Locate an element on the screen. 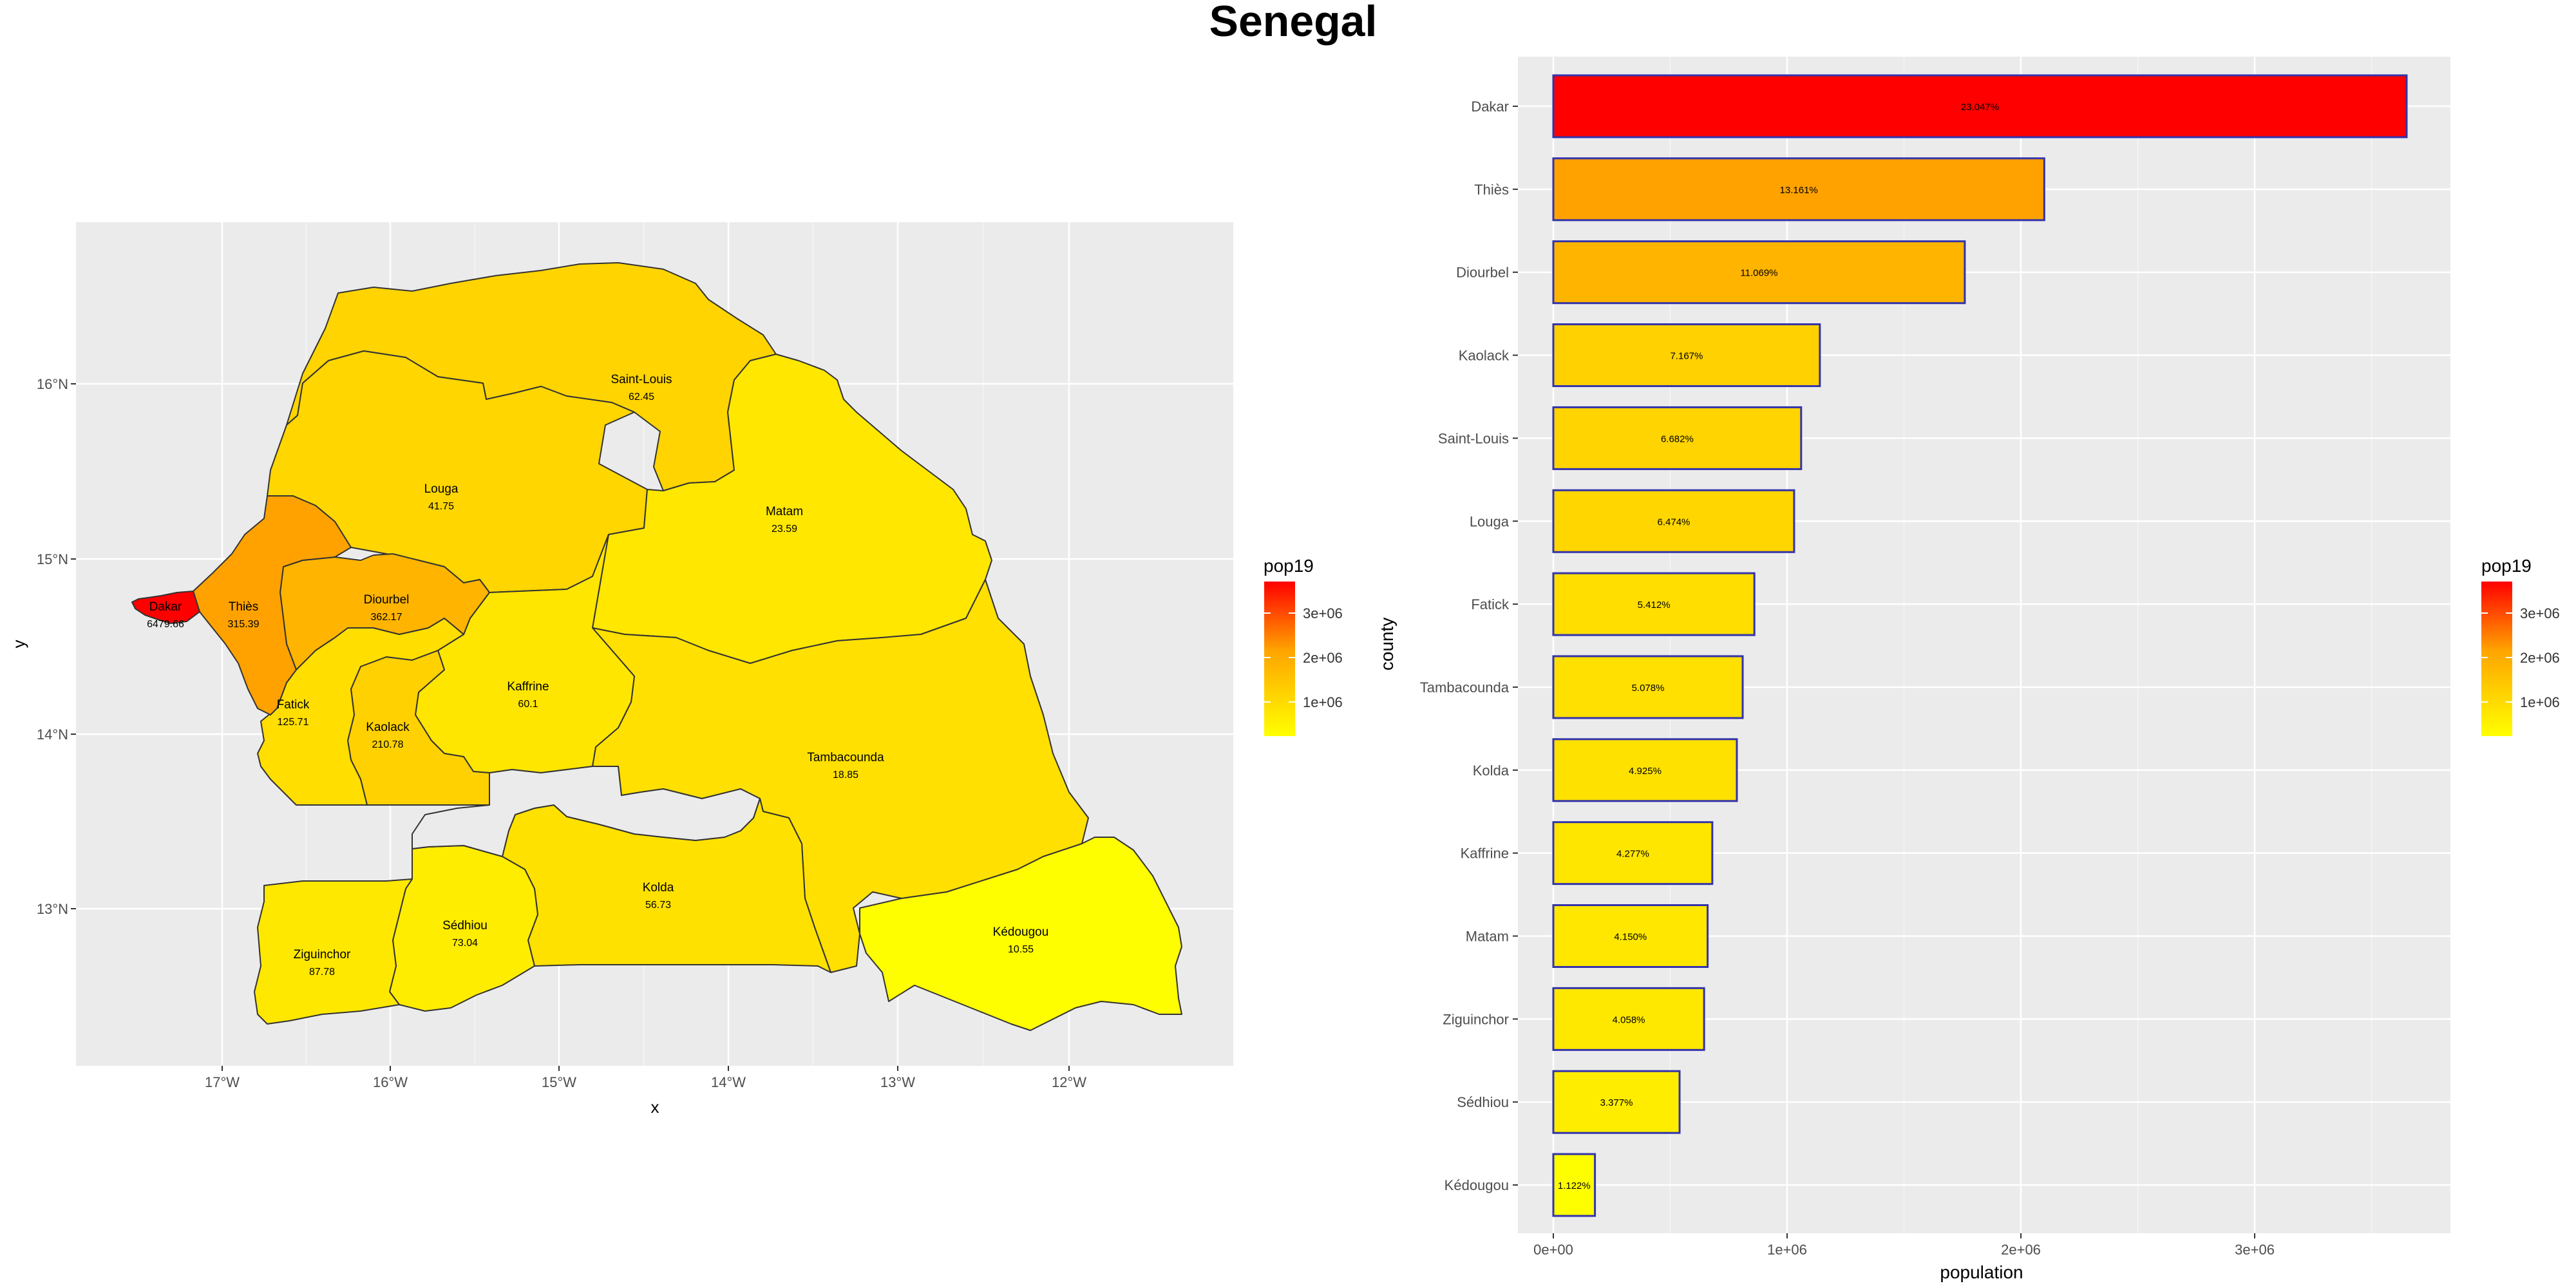 The image size is (2576, 1288). bar-x-tick-label: 3e+06 is located at coordinates (2255, 1250).